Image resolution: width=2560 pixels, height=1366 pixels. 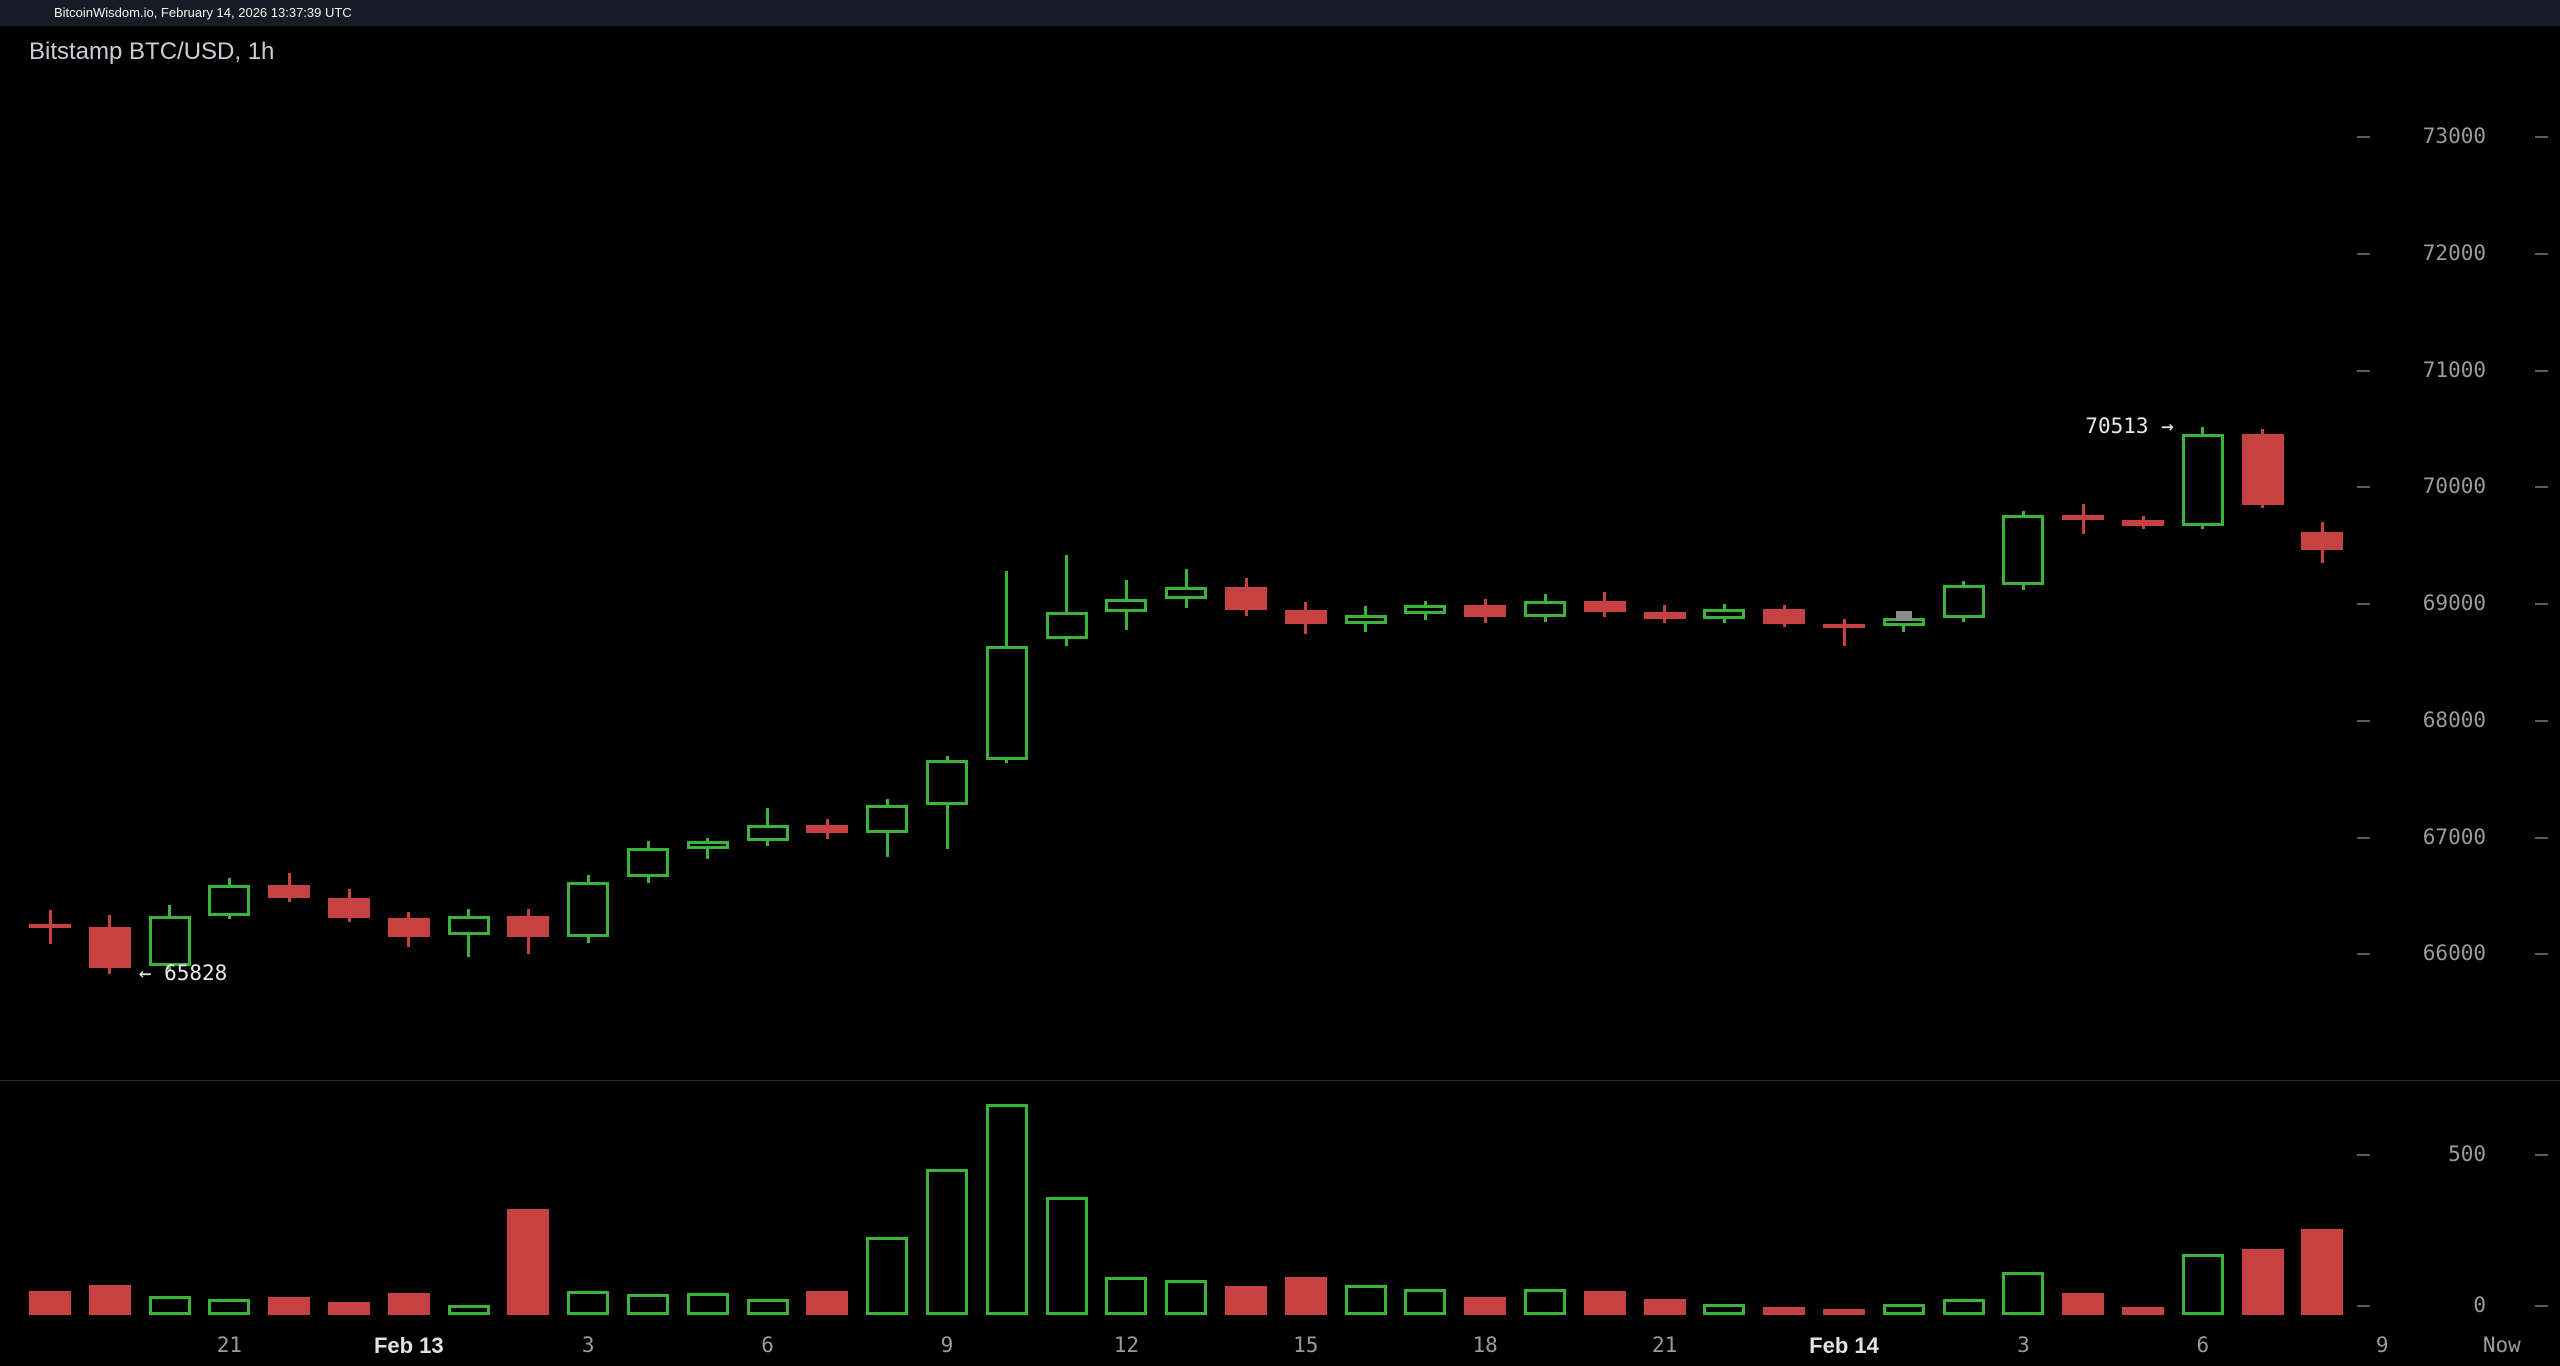 I want to click on volume-axis-label: 0, so click(x=2479, y=1305).